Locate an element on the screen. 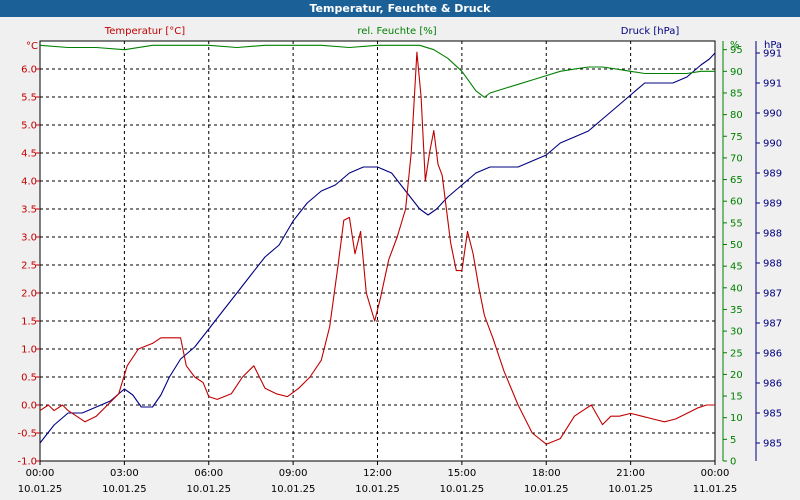 Image resolution: width=800 pixels, height=500 pixels. humidity-tick-label: 55 is located at coordinates (736, 223).